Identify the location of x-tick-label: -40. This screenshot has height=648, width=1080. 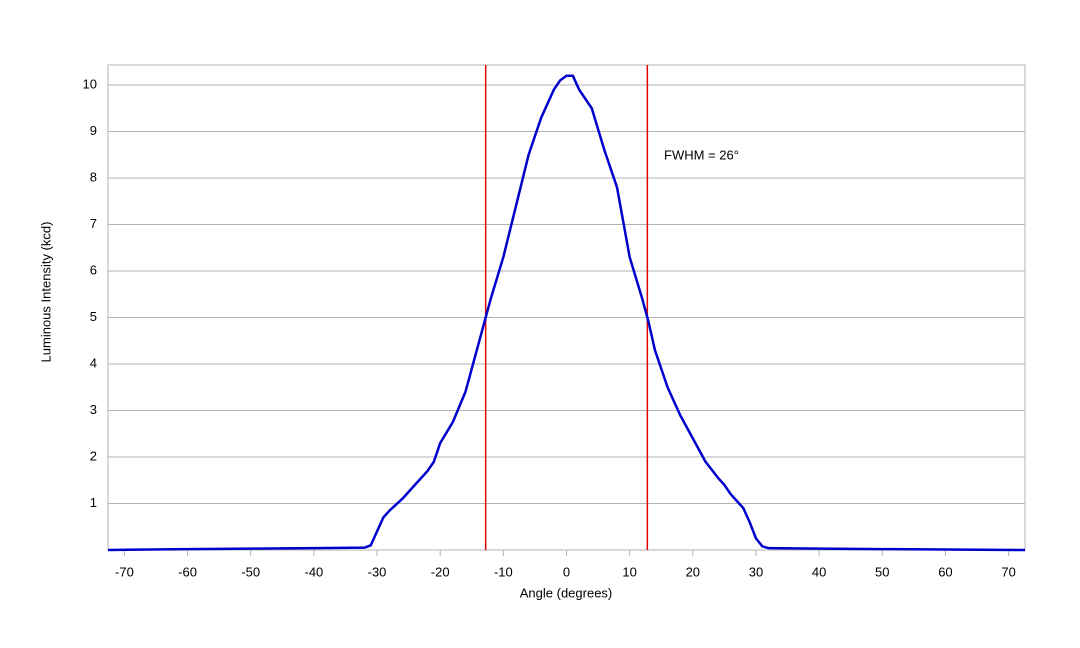
(313, 571).